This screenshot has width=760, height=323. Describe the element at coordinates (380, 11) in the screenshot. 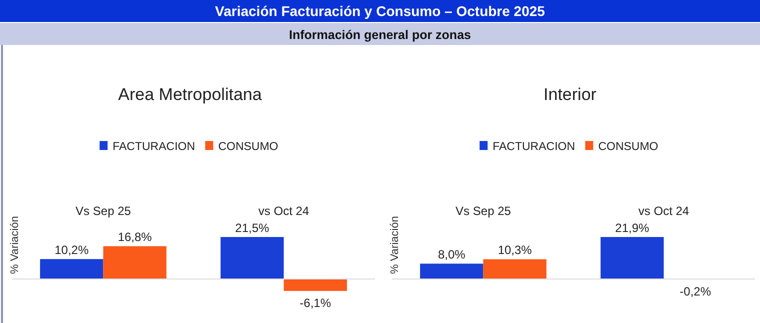

I see `text: Variación Facturación y Consumo – Octubre 2025` at that location.